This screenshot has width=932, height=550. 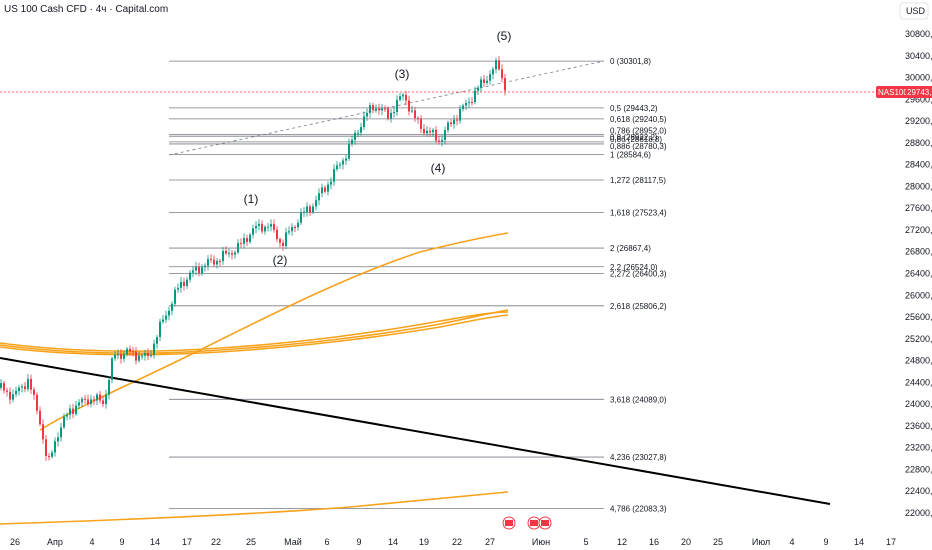 What do you see at coordinates (825, 542) in the screenshot?
I see `time-tick-label: 9` at bounding box center [825, 542].